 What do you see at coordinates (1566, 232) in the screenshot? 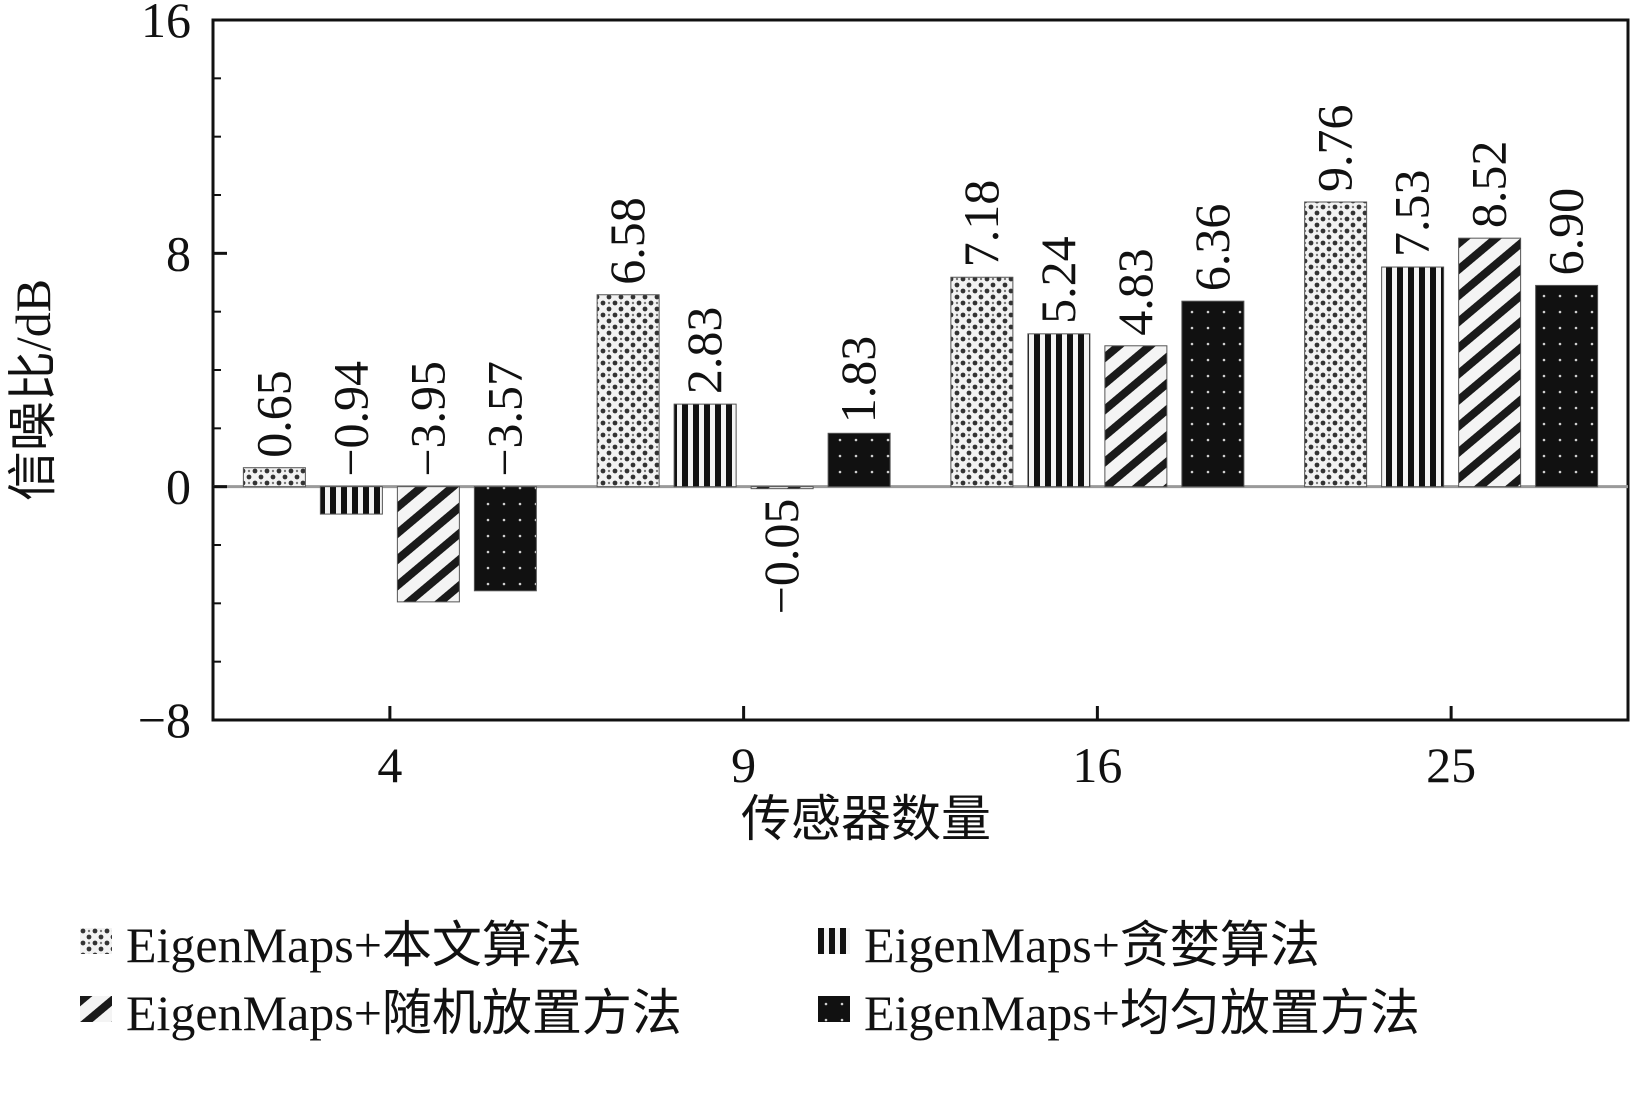
I see `data-label: 6.90` at bounding box center [1566, 232].